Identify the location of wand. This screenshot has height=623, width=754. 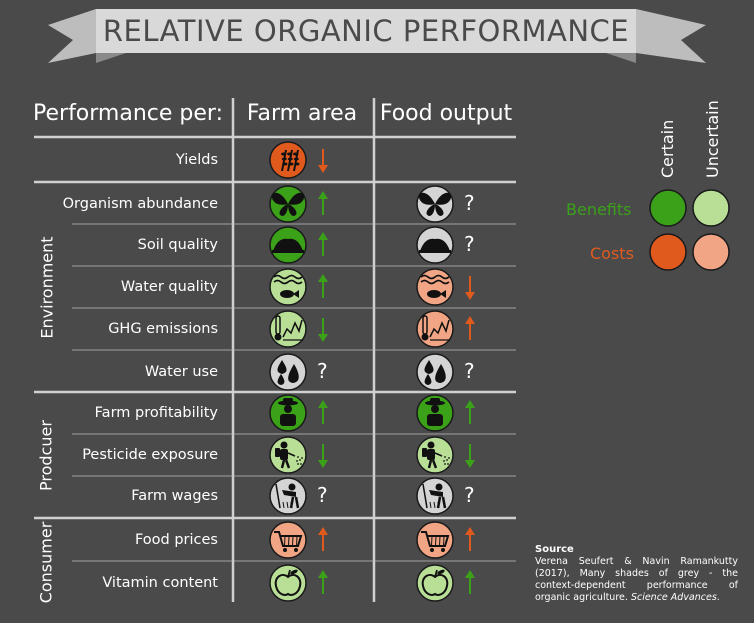
(438, 454).